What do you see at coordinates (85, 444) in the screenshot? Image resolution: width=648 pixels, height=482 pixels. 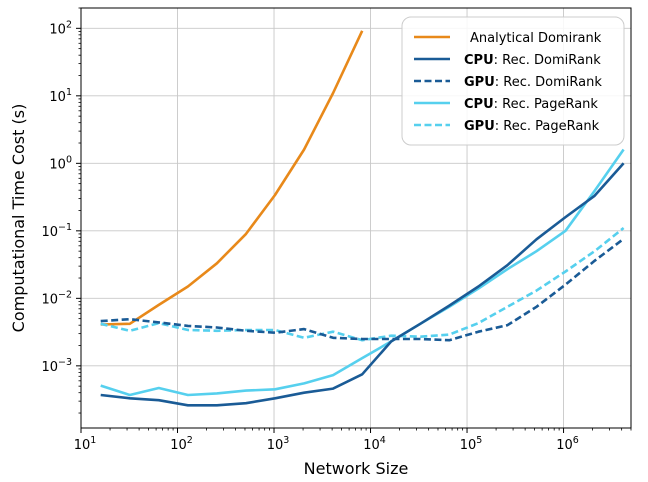 I see `x-tick-label: 10¹` at bounding box center [85, 444].